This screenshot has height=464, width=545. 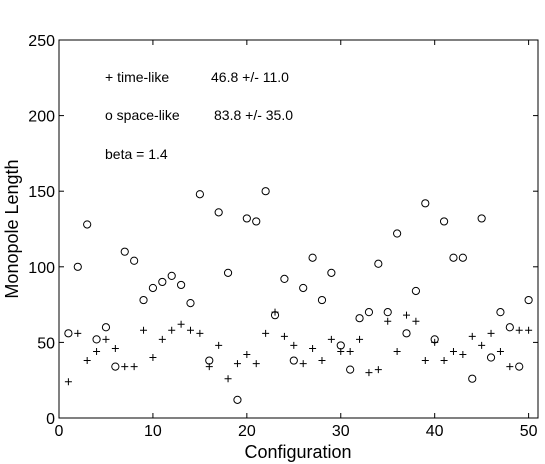 I want to click on x-tick-label: 0, so click(x=59, y=431).